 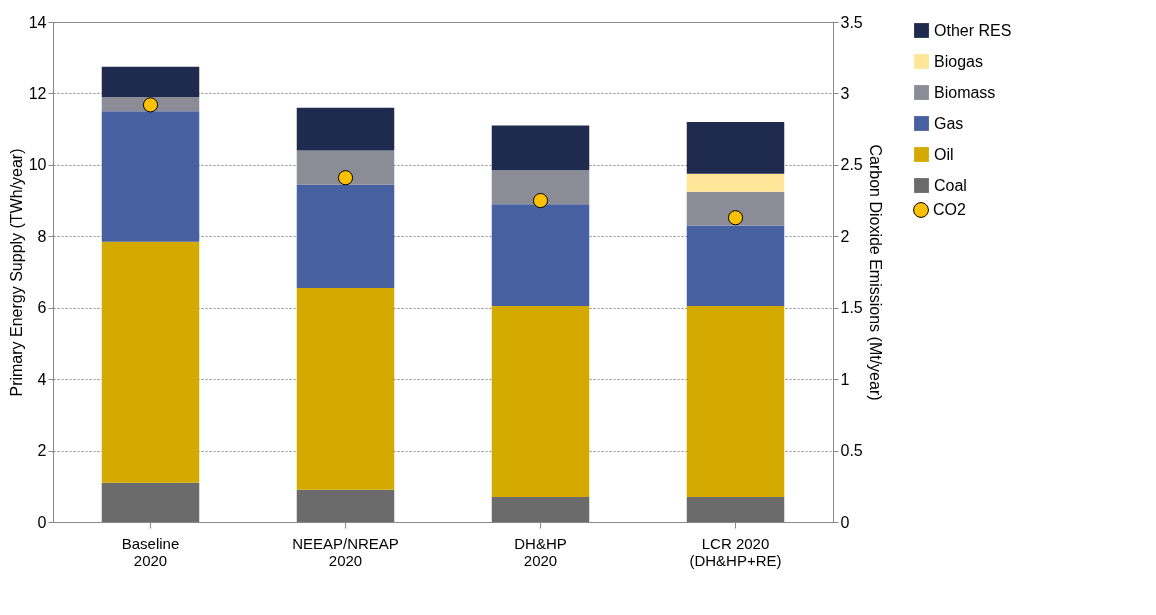 I want to click on y2-tick-label: 1, so click(x=845, y=379).